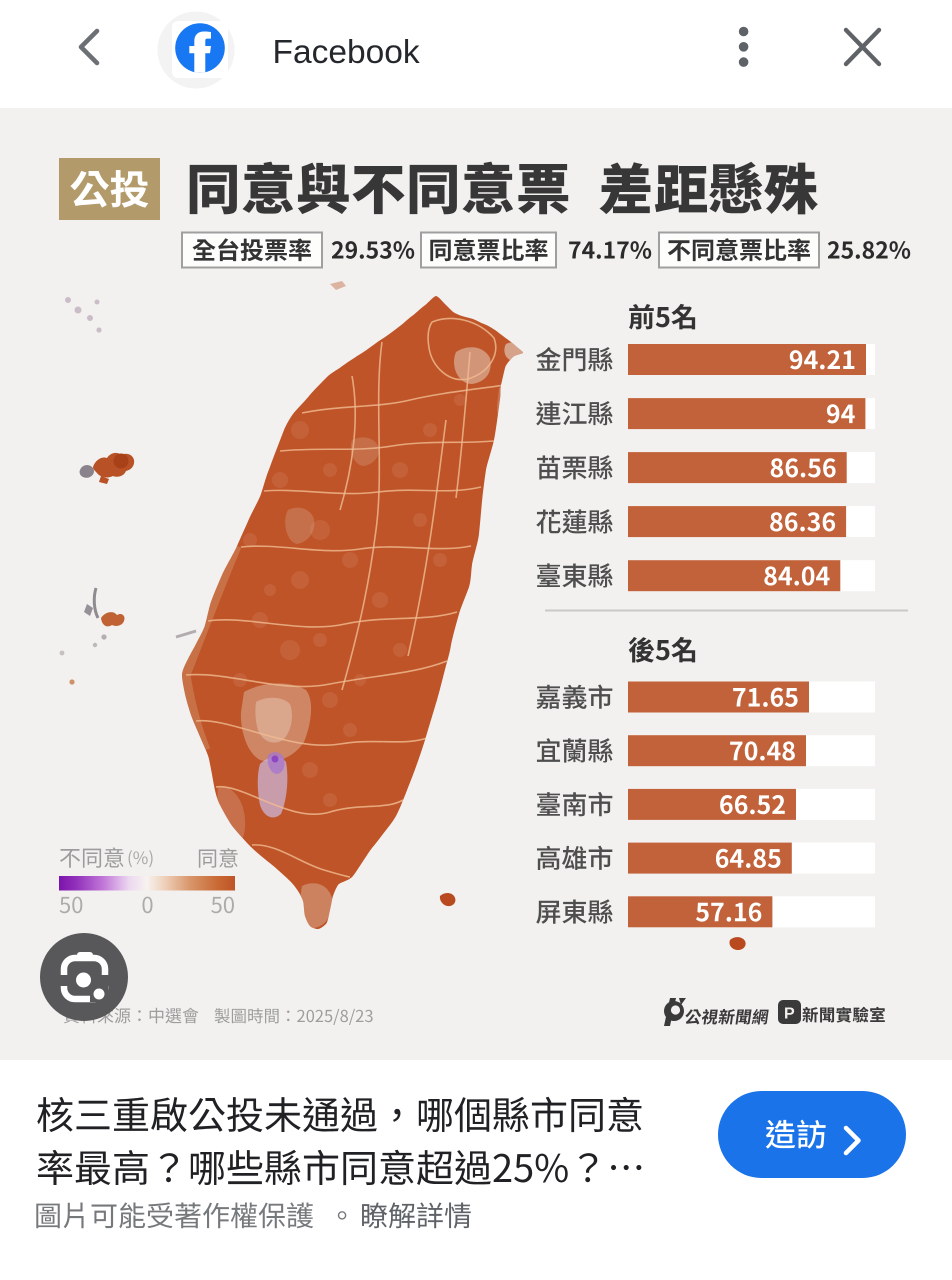  What do you see at coordinates (346, 52) in the screenshot?
I see `svg-text: Facebook` at bounding box center [346, 52].